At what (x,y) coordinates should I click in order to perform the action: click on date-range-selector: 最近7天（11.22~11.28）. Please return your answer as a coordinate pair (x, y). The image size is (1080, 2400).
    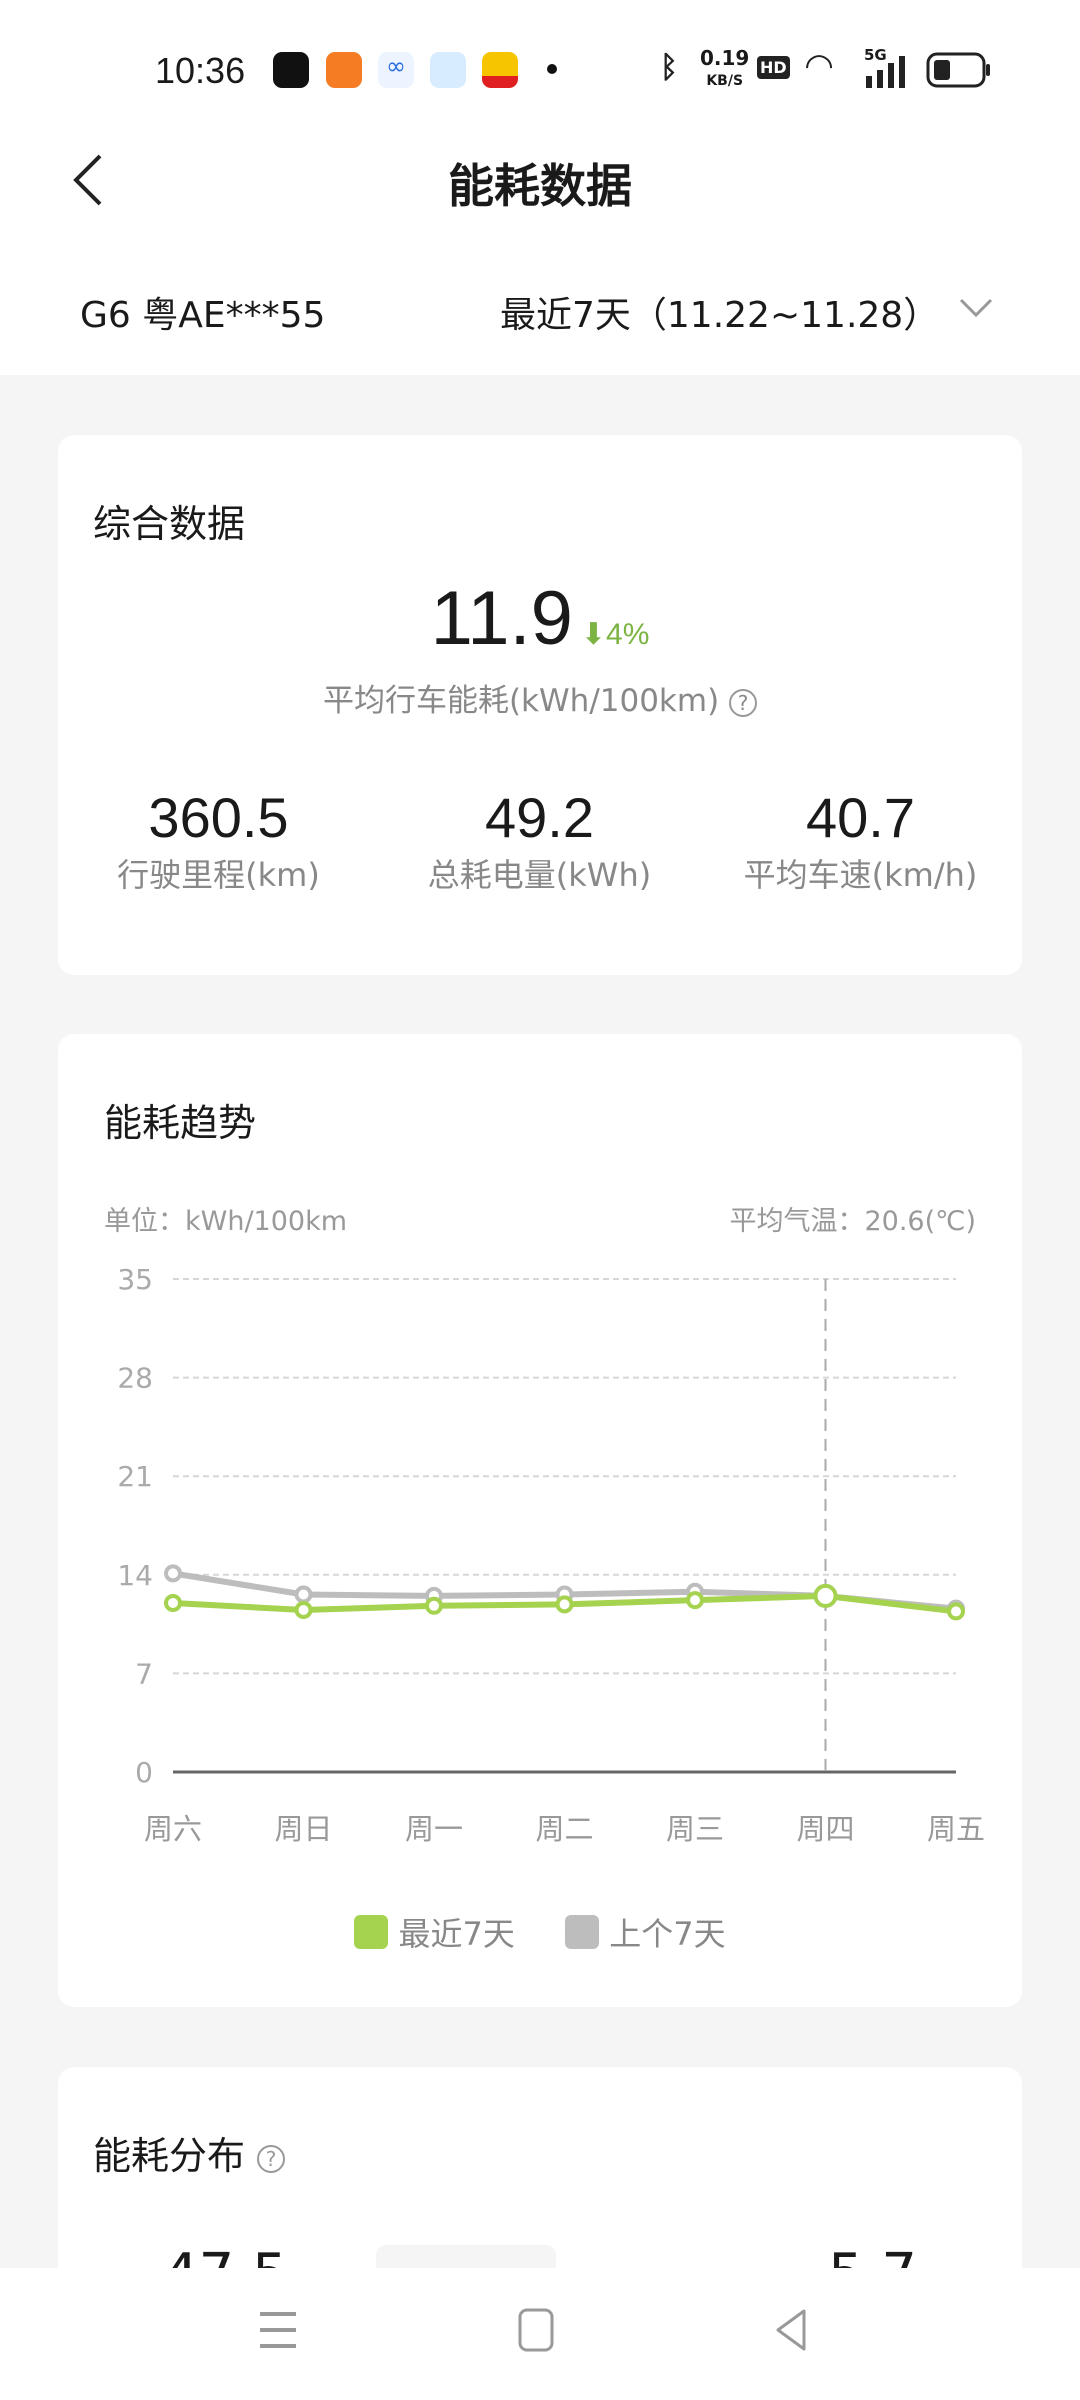
    Looking at the image, I should click on (720, 315).